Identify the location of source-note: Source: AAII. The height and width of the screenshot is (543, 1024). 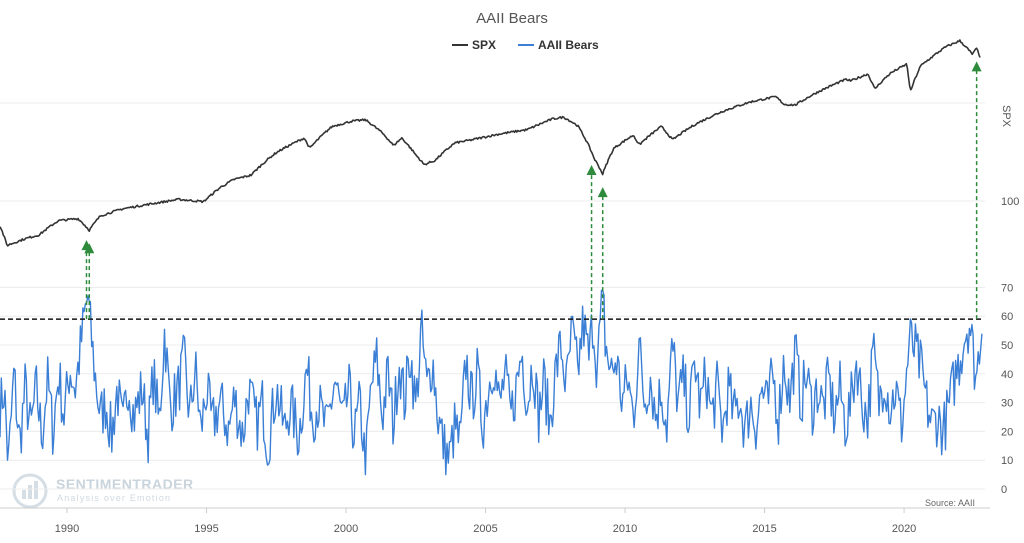
(950, 503).